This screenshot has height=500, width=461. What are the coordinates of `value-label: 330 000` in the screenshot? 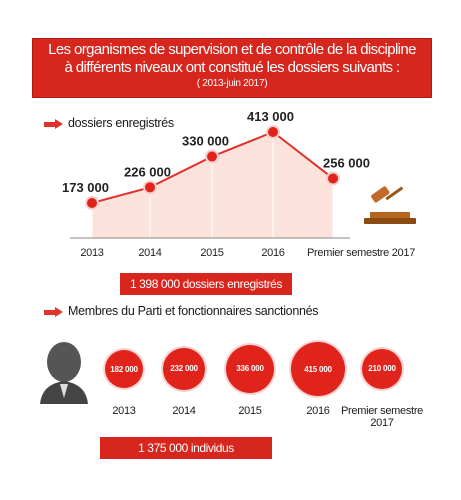 It's located at (205, 141).